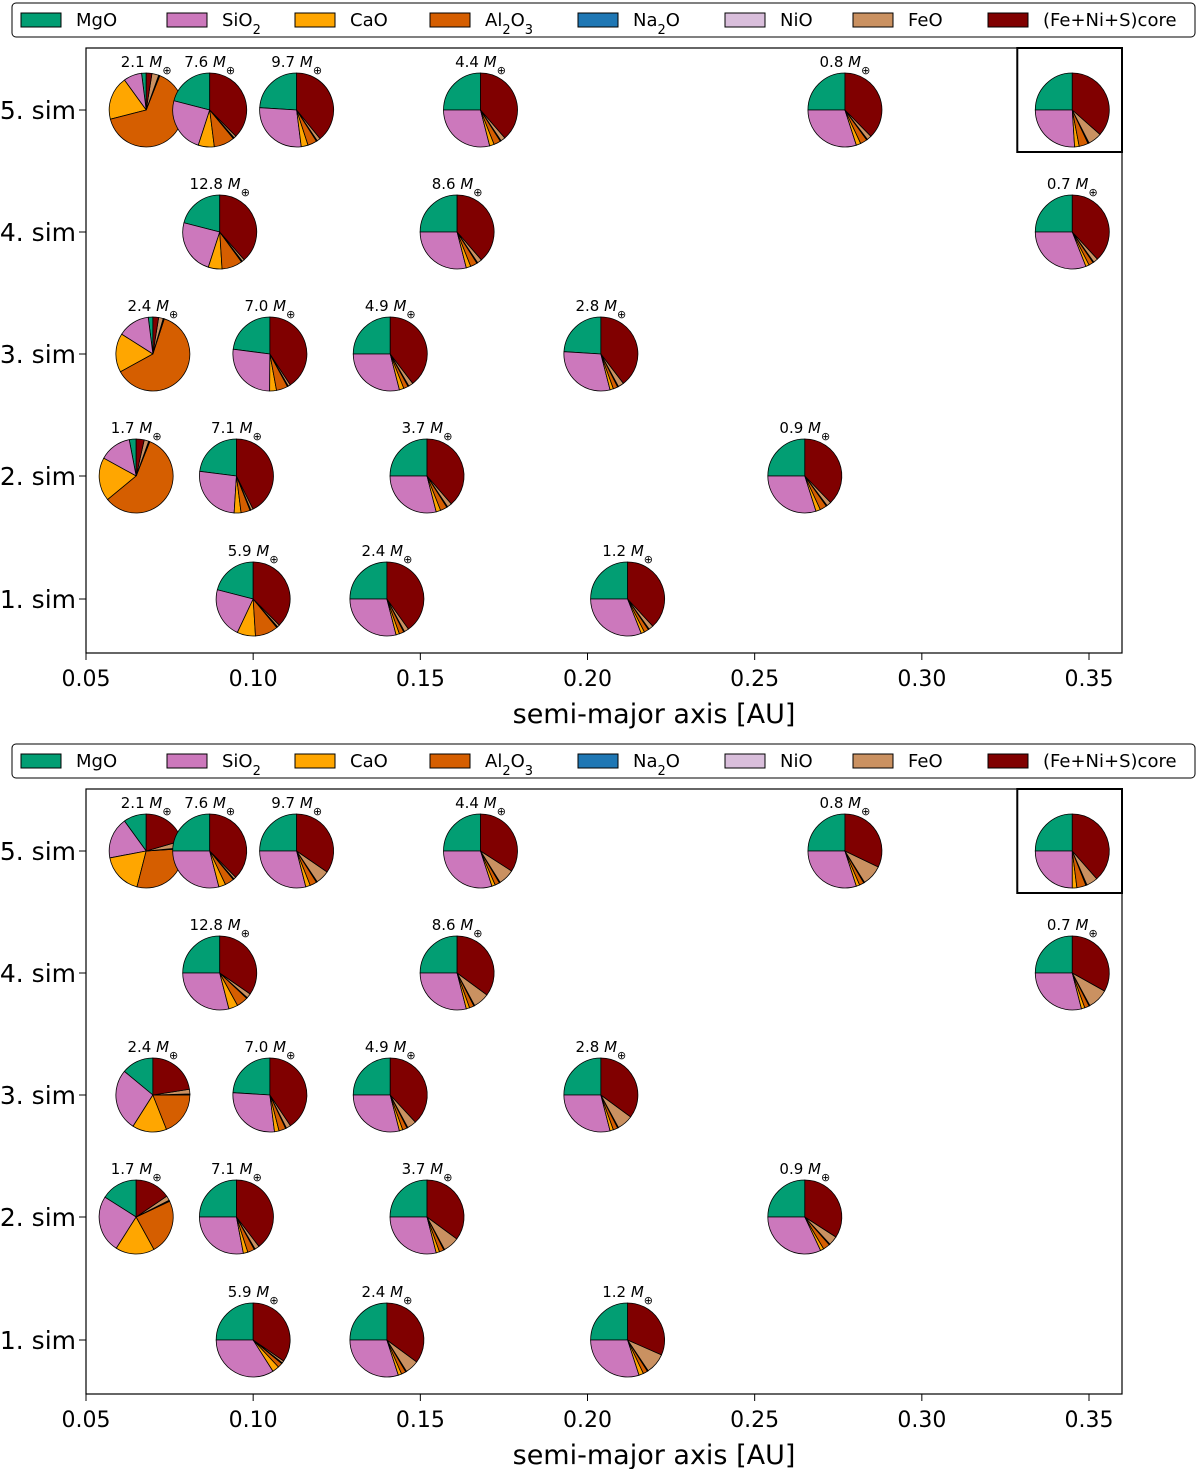 This screenshot has height=1469, width=1200. I want to click on x-tick-label: 0.25, so click(754, 1420).